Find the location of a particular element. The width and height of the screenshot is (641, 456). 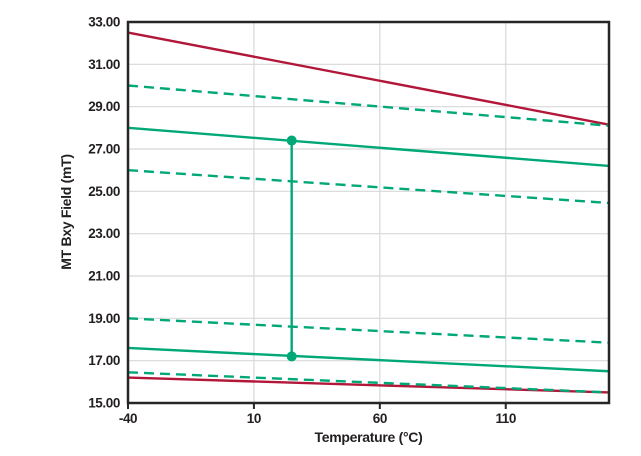

x-tick-label: 60 is located at coordinates (380, 418).